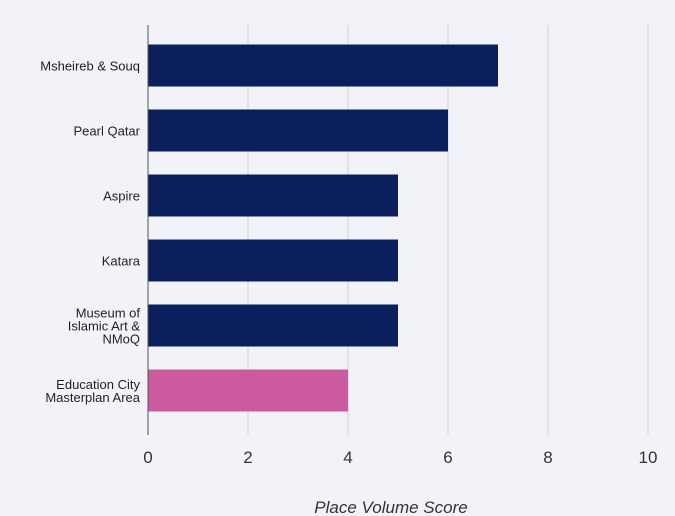 This screenshot has height=516, width=675. Describe the element at coordinates (247, 457) in the screenshot. I see `x-tick-label: 2` at that location.